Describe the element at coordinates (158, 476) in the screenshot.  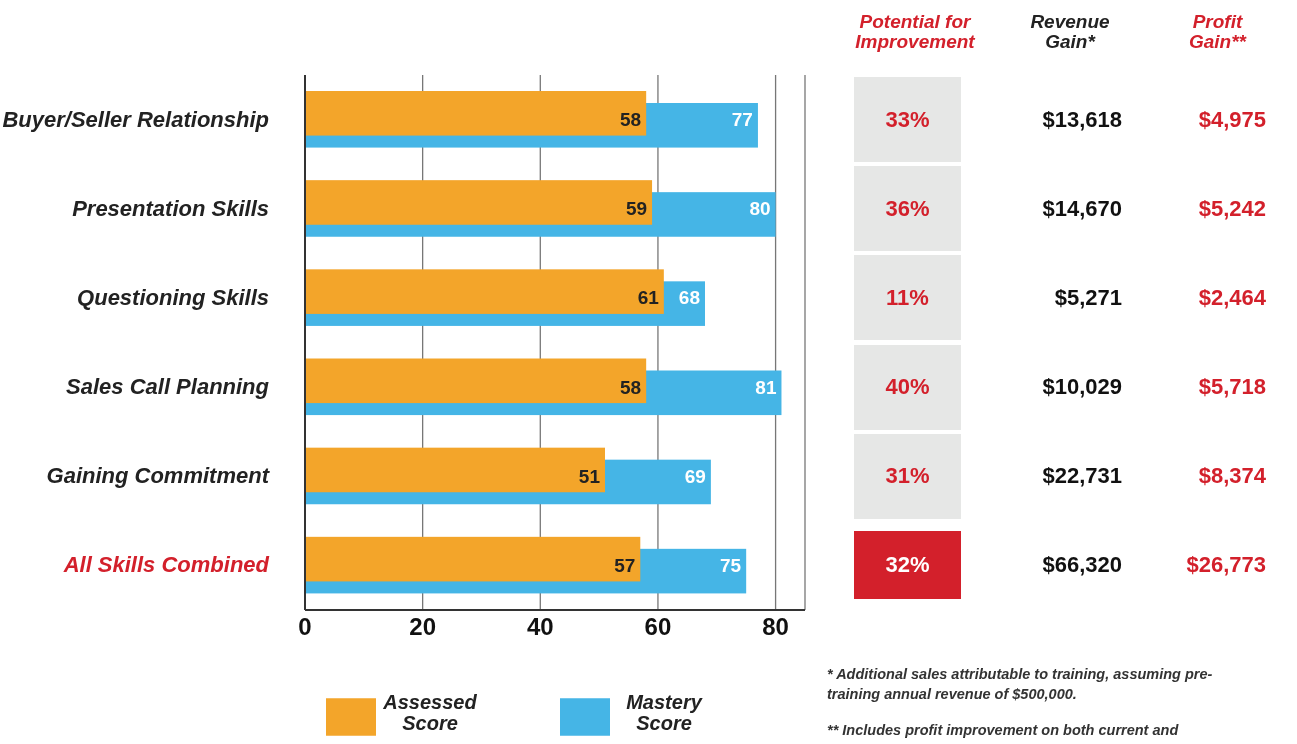
I see `y-tick-label: Gaining Commitment` at that location.